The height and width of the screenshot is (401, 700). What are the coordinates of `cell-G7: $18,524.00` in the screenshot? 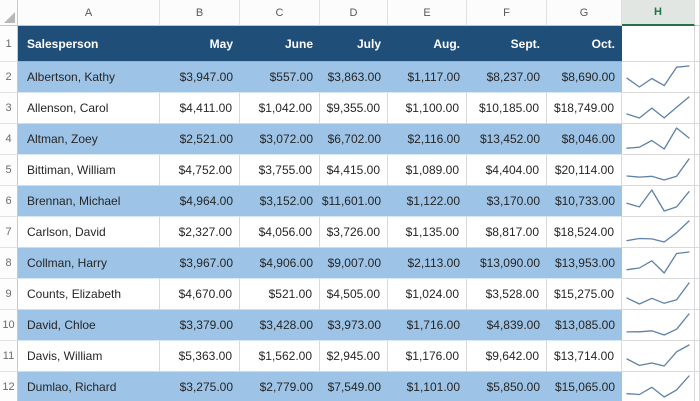 It's located at (584, 232).